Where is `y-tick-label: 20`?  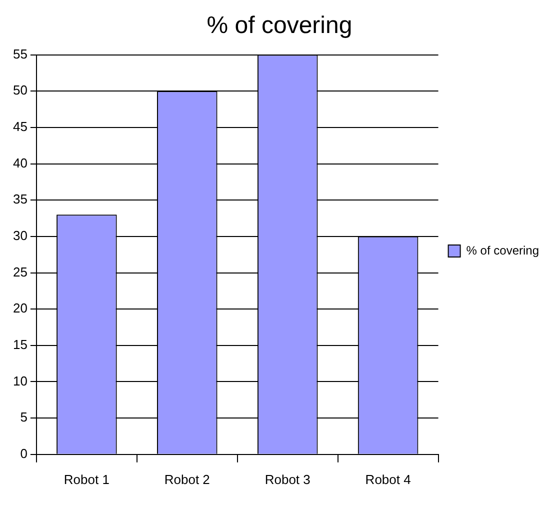 y-tick-label: 20 is located at coordinates (20, 308).